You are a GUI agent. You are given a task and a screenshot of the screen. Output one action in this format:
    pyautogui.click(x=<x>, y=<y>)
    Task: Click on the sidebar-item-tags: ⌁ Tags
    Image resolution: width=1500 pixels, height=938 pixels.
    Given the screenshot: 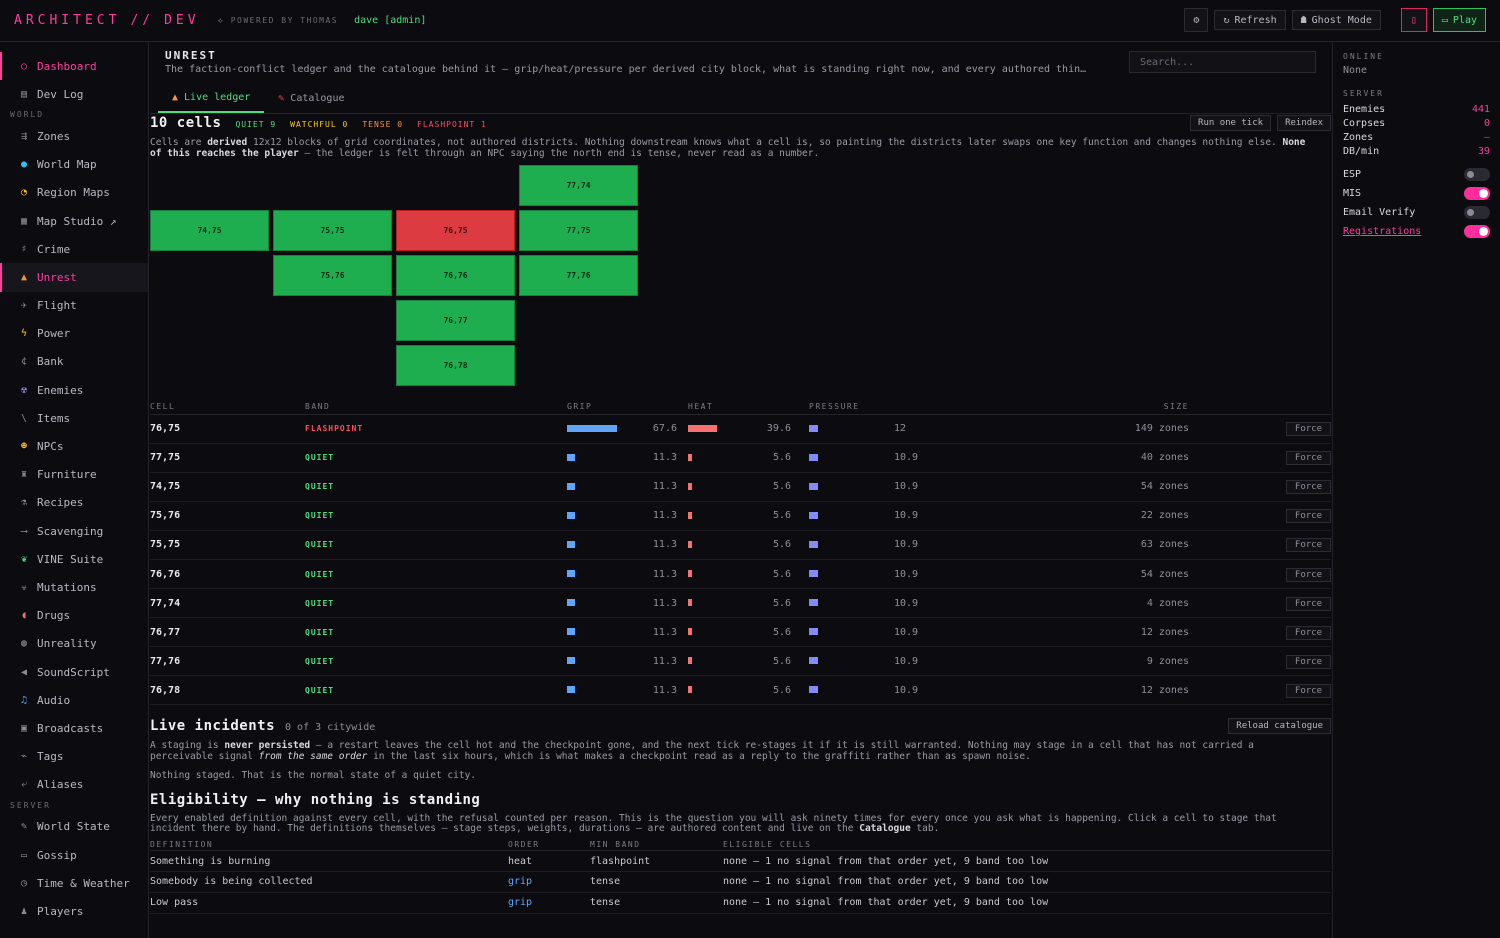 What is the action you would take?
    pyautogui.click(x=74, y=757)
    